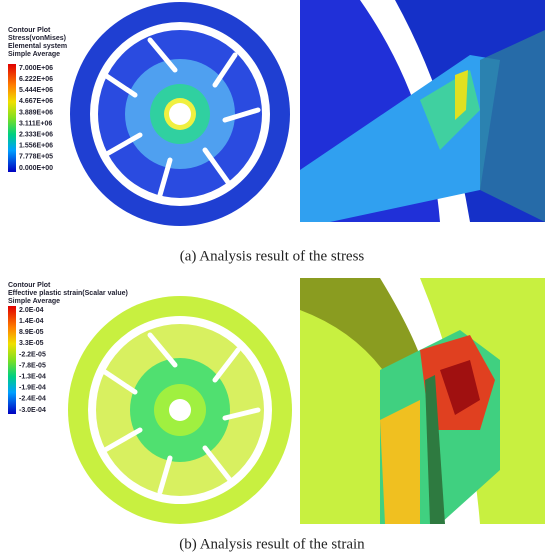 The width and height of the screenshot is (545, 558). Describe the element at coordinates (36, 146) in the screenshot. I see `legend-label: 1.556E+06` at that location.